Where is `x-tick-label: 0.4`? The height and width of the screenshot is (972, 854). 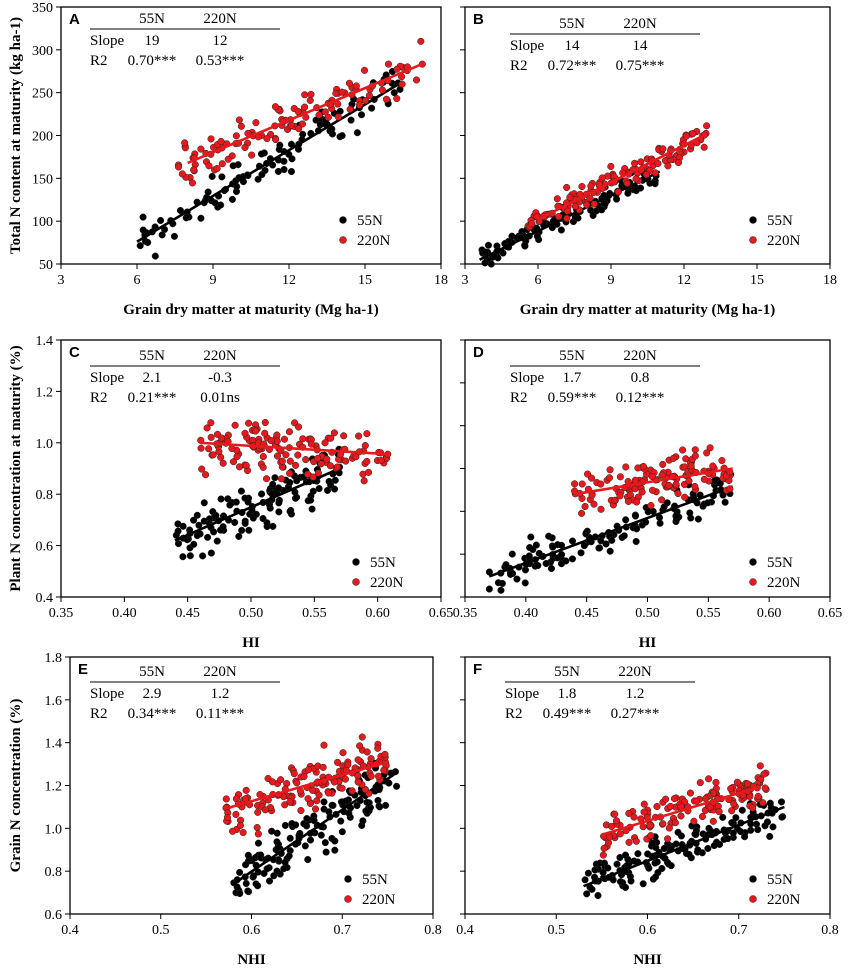 x-tick-label: 0.4 is located at coordinates (465, 930).